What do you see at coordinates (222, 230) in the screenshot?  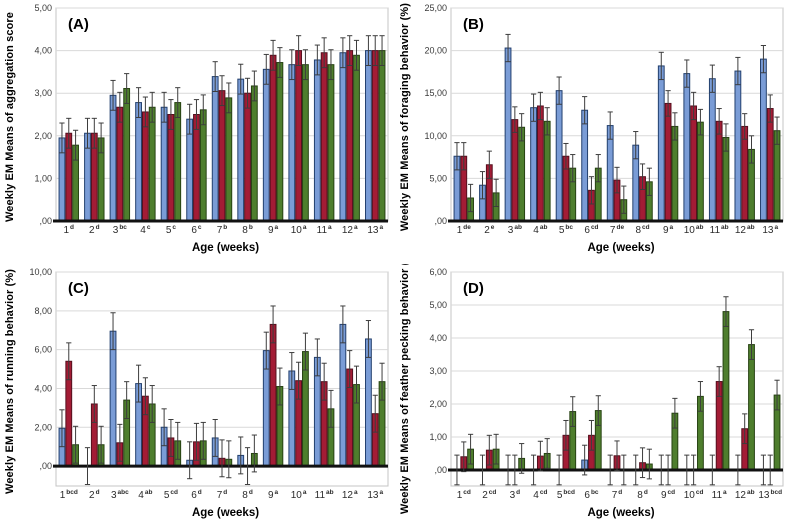 I see `svg-text: 7b` at bounding box center [222, 230].